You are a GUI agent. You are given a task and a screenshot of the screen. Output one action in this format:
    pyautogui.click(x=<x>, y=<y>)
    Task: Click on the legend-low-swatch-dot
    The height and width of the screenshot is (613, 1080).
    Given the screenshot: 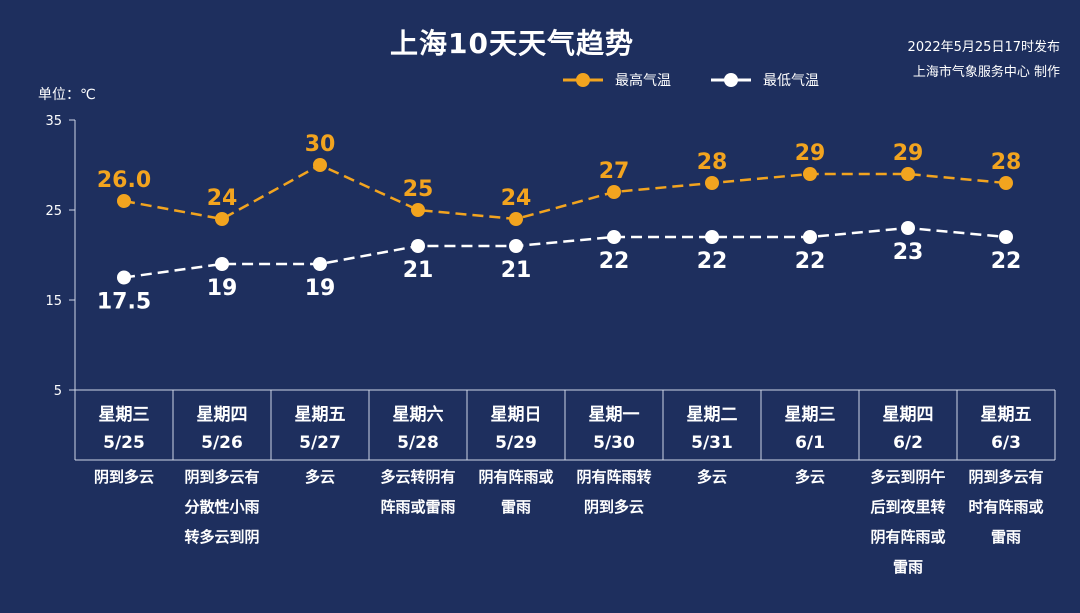 What is the action you would take?
    pyautogui.click(x=731, y=80)
    